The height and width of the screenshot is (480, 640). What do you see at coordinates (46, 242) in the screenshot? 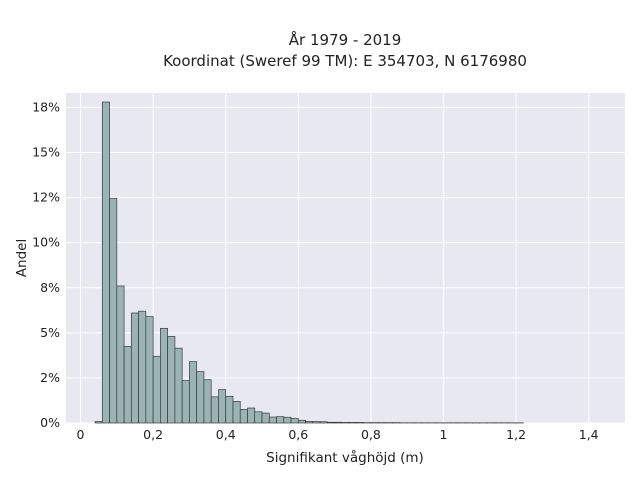
I see `y-tick-label: 10%` at bounding box center [46, 242].